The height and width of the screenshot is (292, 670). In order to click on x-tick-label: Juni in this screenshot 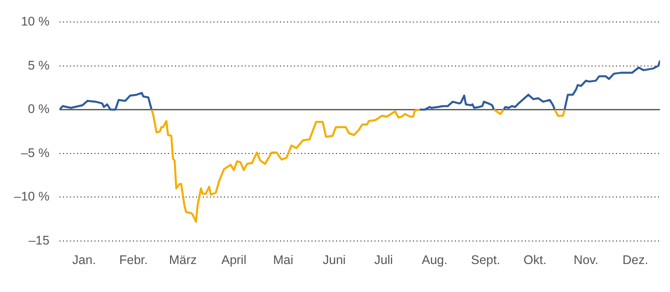, I will do `click(334, 259)`.